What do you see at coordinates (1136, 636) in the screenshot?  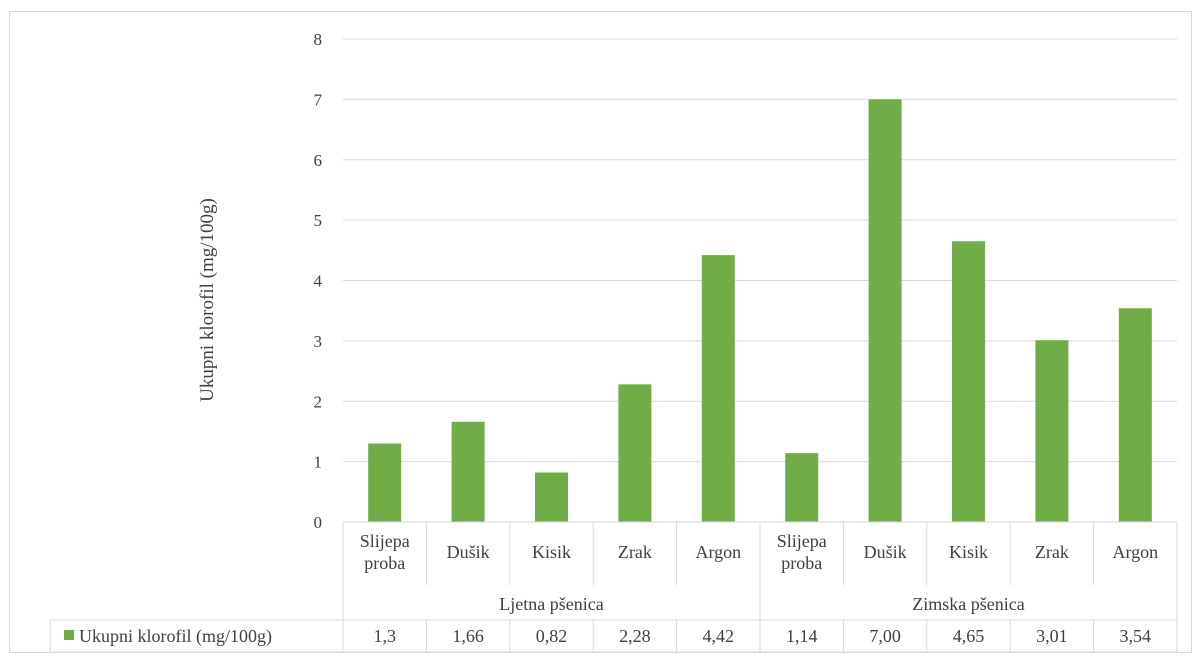 I see `data-label: 3,54` at bounding box center [1136, 636].